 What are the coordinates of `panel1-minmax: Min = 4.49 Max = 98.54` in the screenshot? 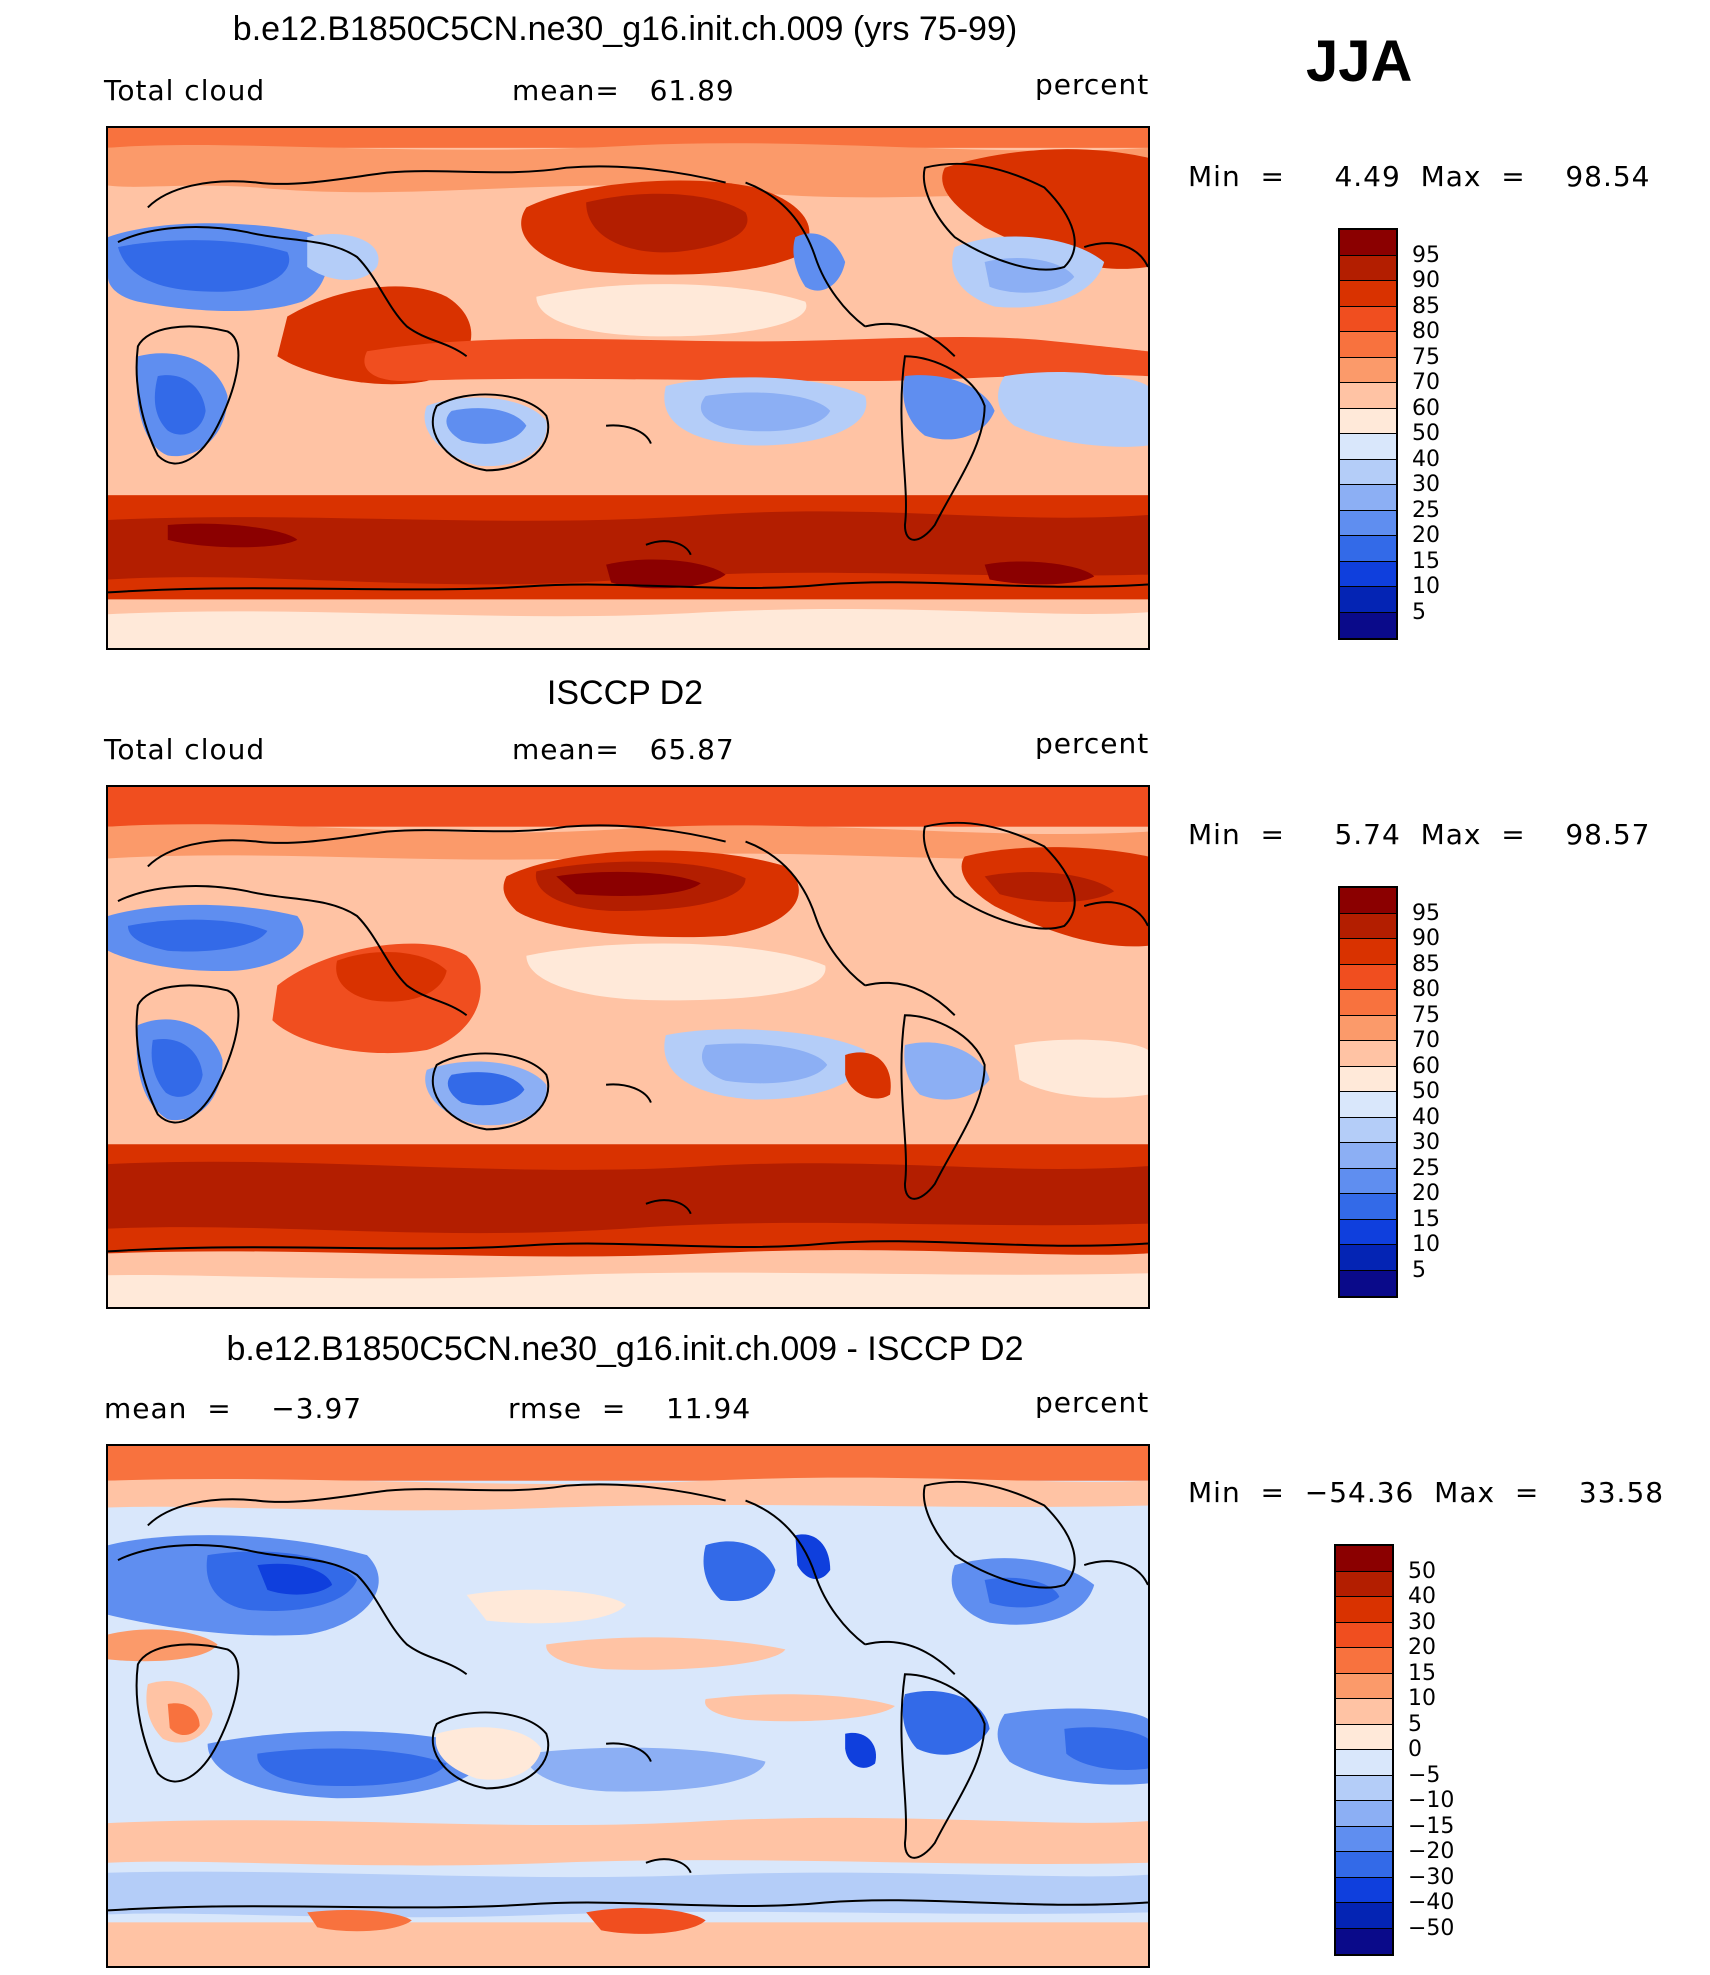 It's located at (1419, 176).